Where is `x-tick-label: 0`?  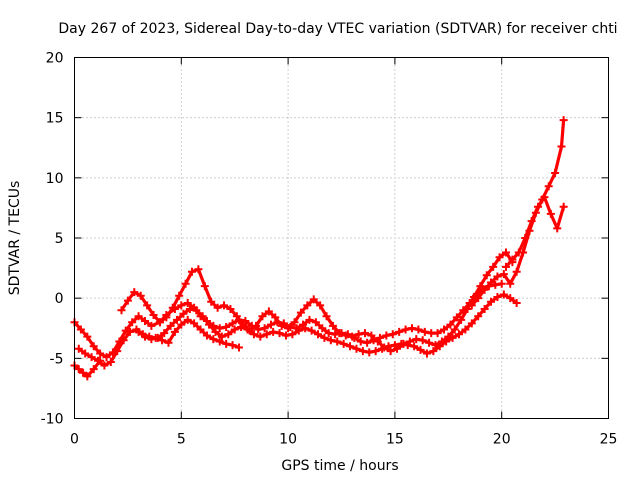 x-tick-label: 0 is located at coordinates (74, 440).